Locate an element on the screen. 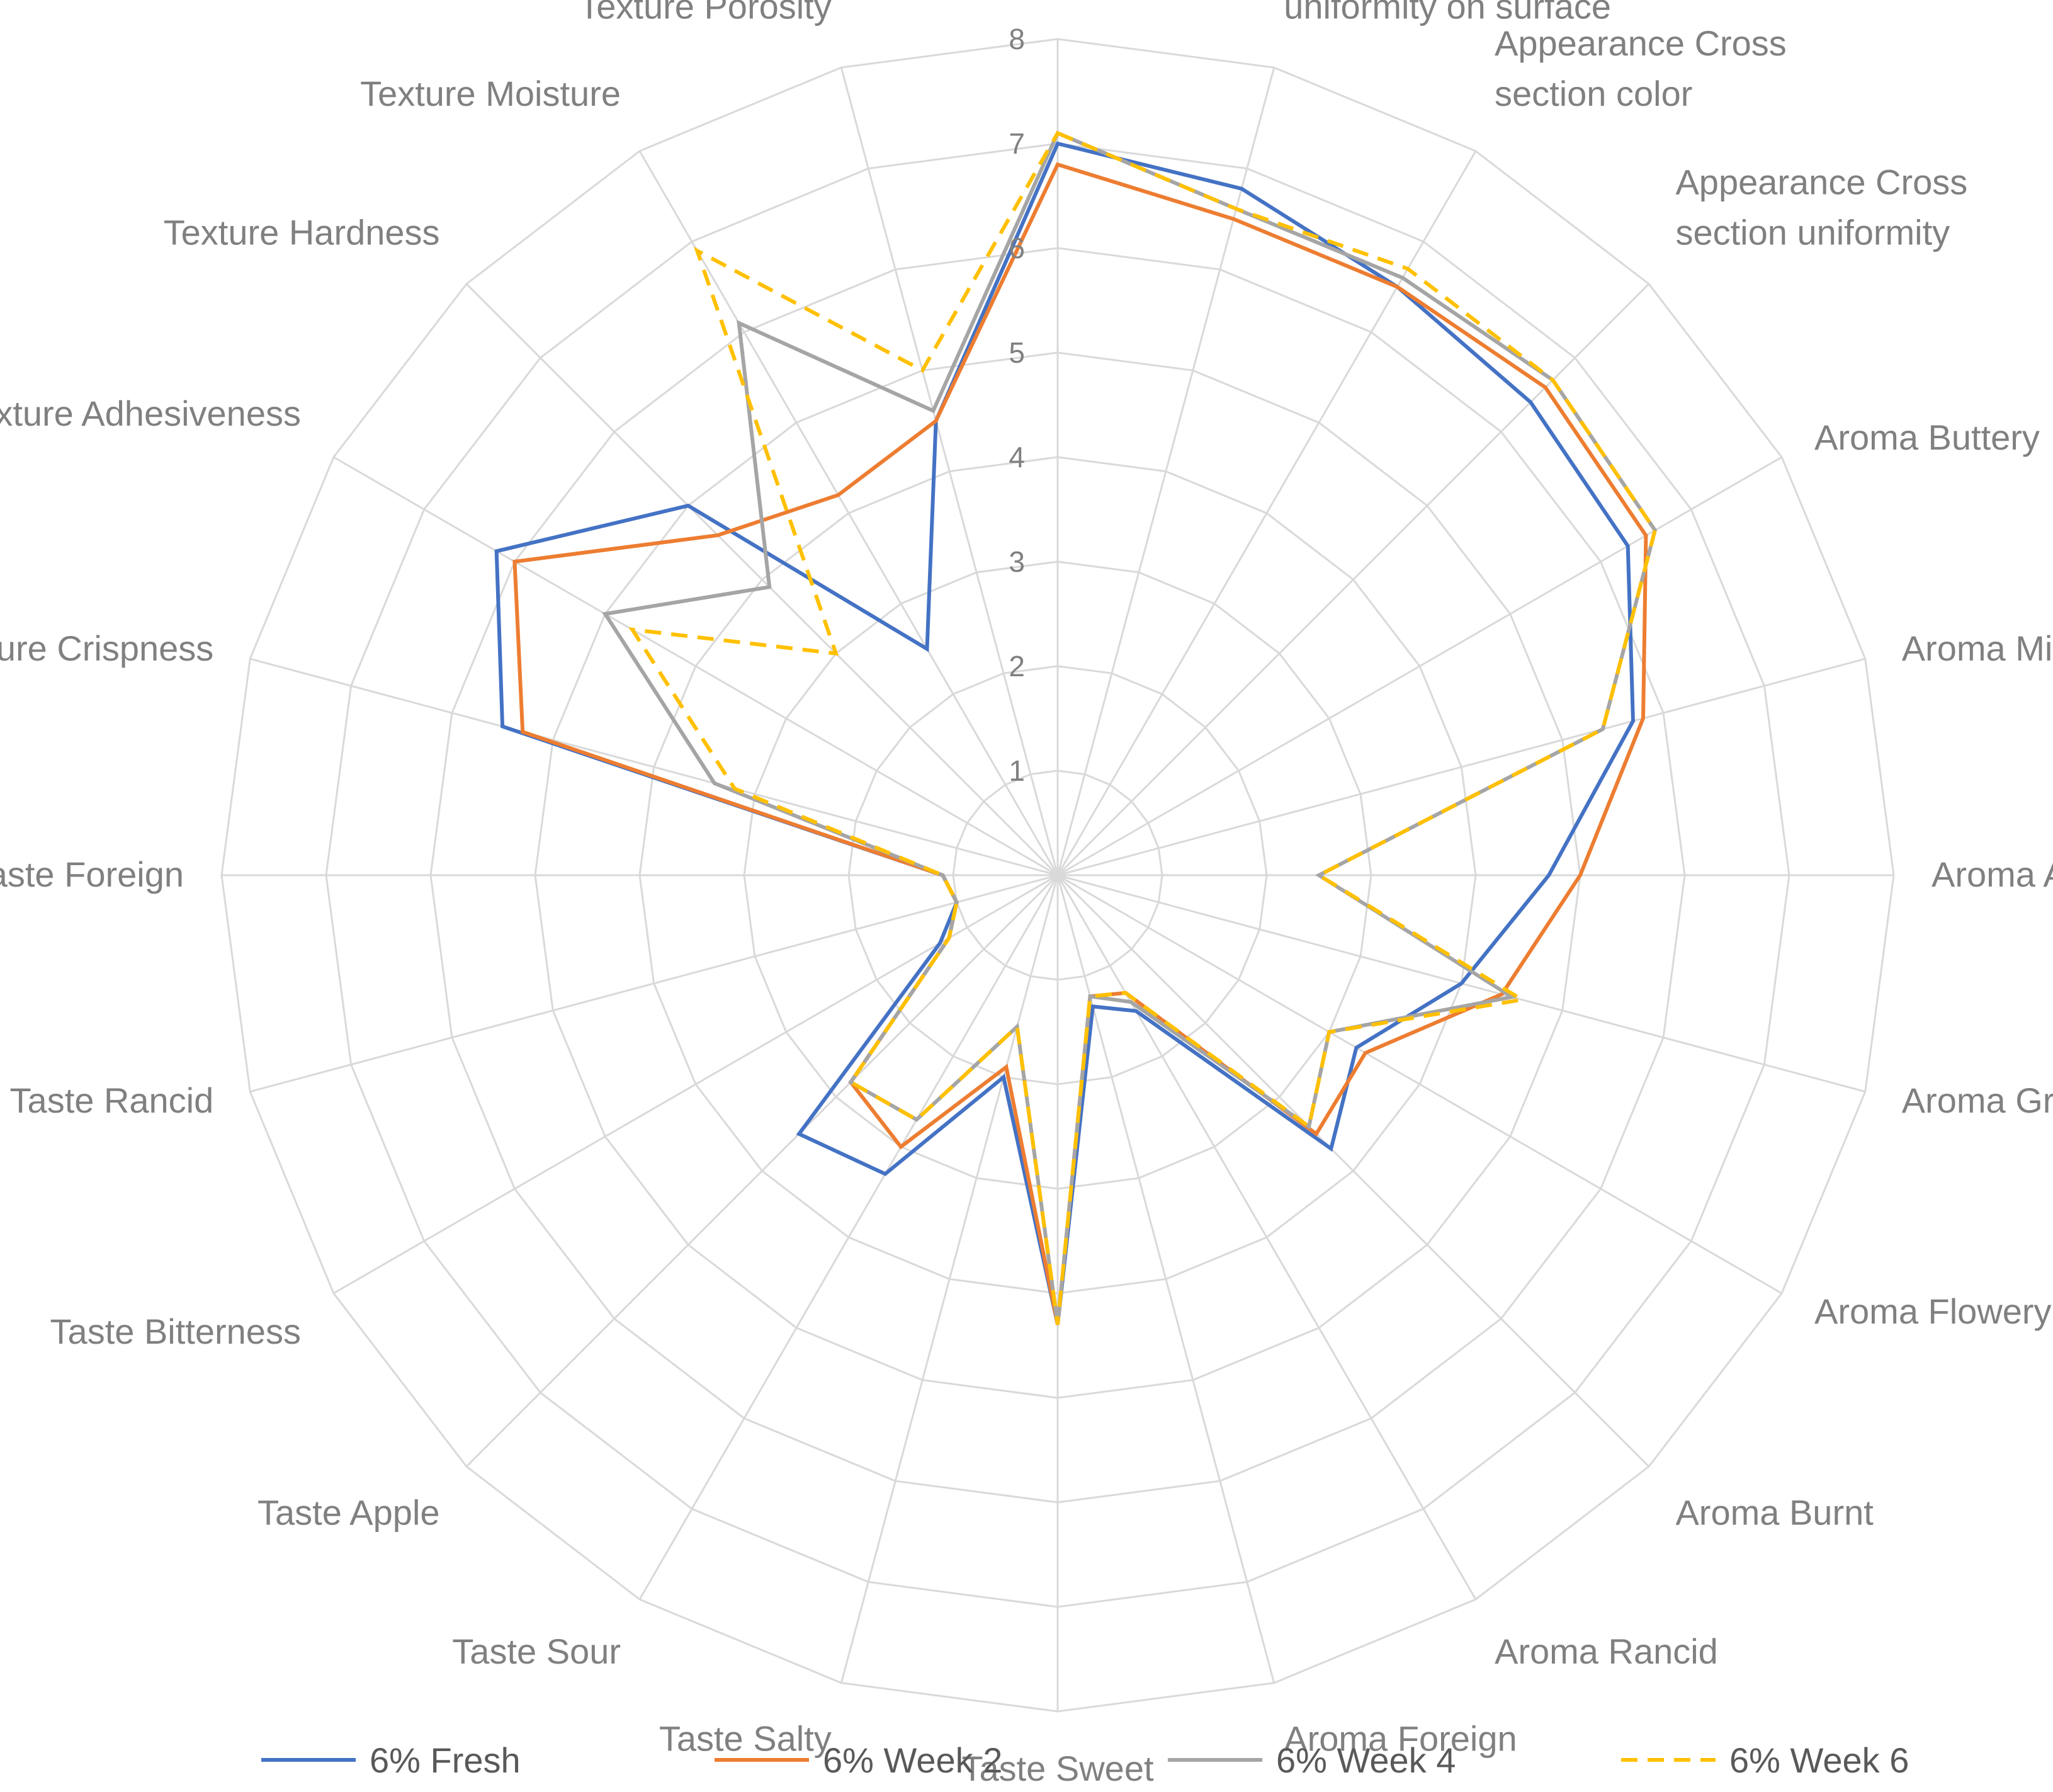 This screenshot has height=1792, width=2053. axis-label-line: Aroma Milk is located at coordinates (1978, 648).